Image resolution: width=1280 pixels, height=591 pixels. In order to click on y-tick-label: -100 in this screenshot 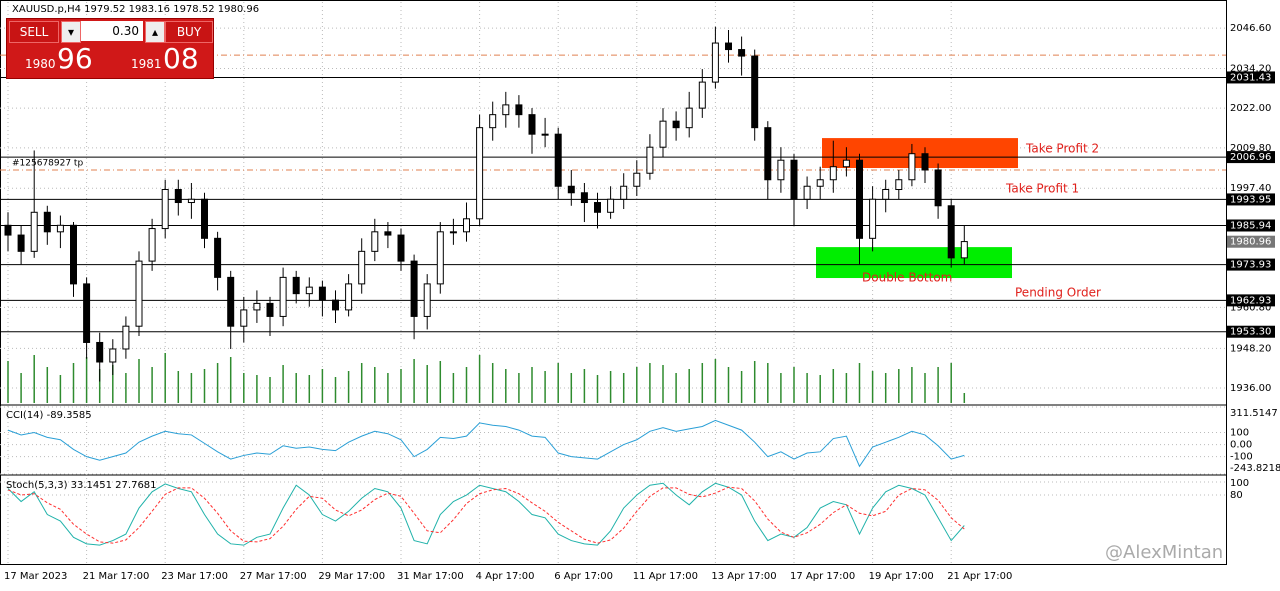, I will do `click(1241, 457)`.